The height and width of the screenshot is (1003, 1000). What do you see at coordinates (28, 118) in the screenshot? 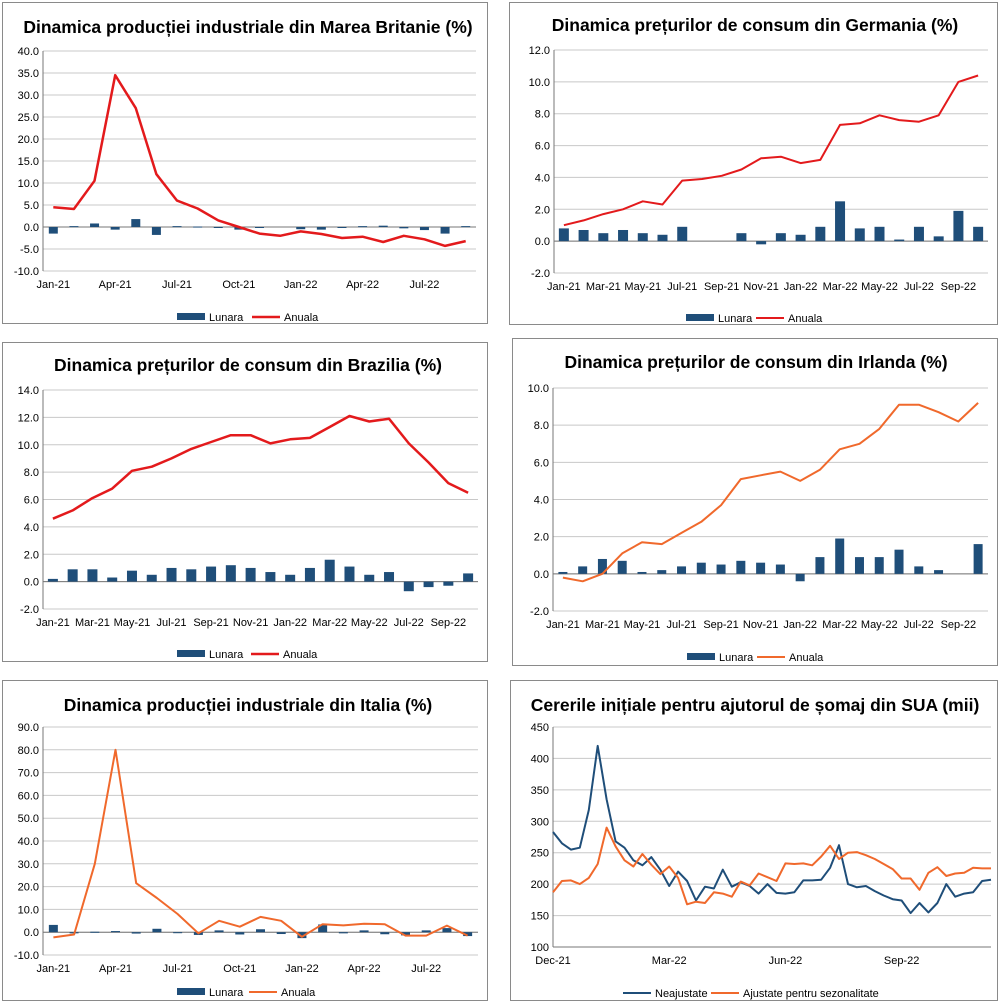
I see `y-tick-label: 25.0` at bounding box center [28, 118].